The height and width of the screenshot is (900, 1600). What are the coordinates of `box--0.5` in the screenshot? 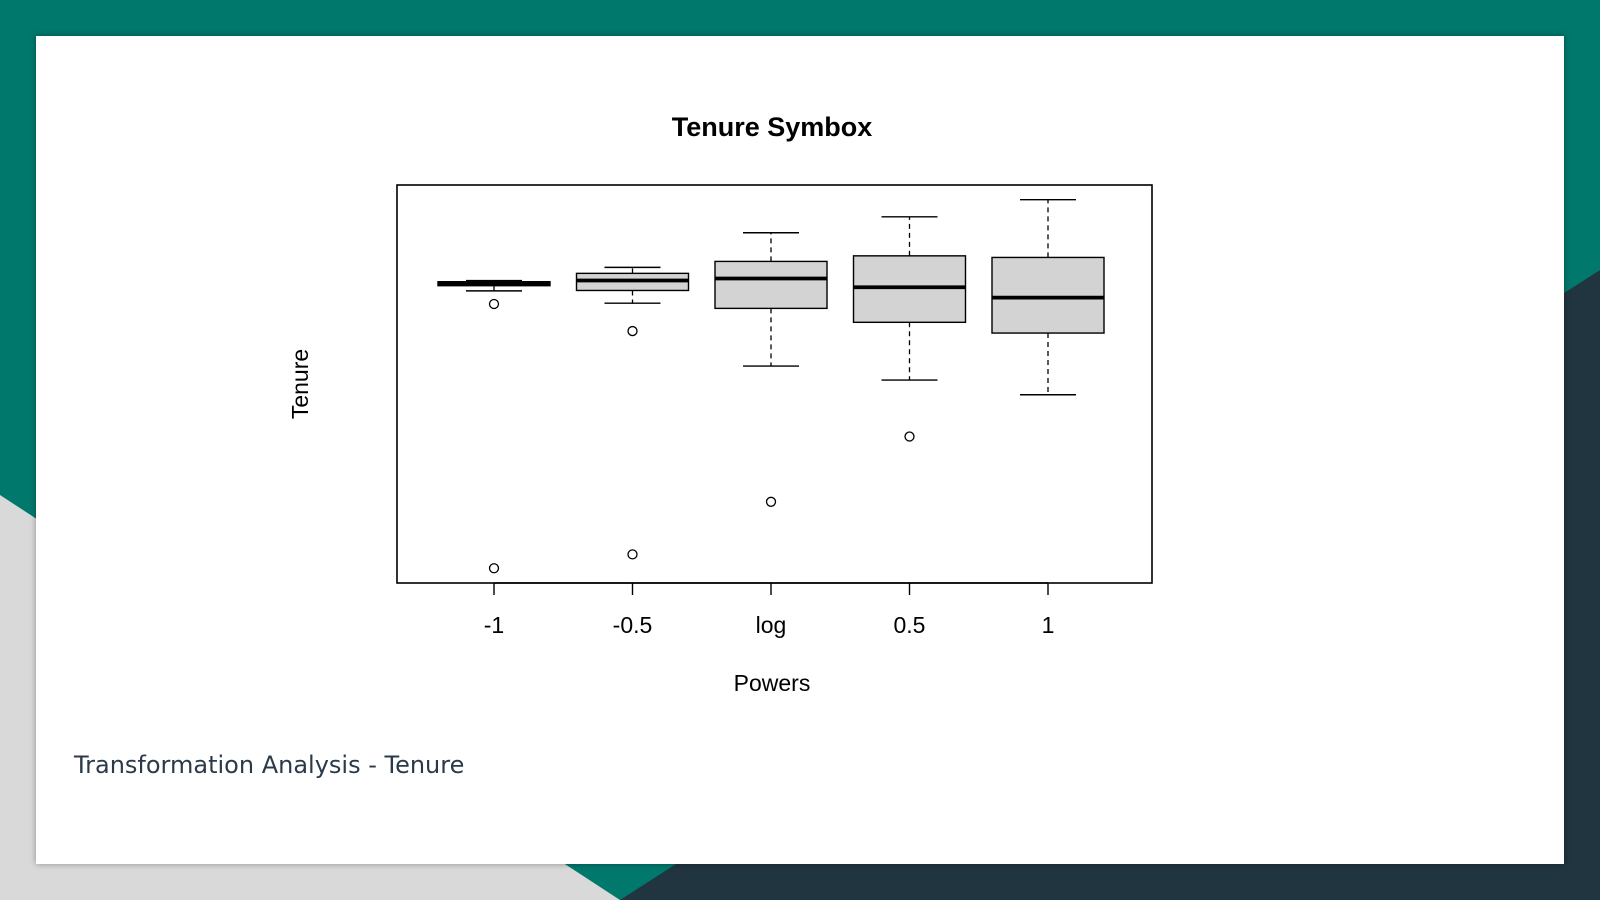 It's located at (632, 413).